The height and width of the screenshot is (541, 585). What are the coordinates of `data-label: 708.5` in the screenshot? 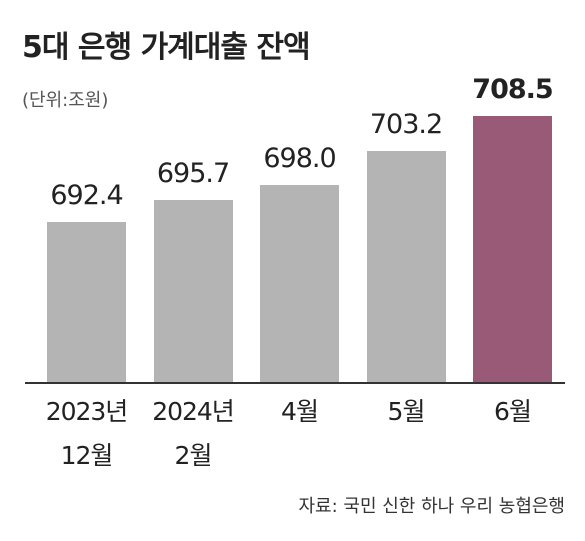 It's located at (512, 89).